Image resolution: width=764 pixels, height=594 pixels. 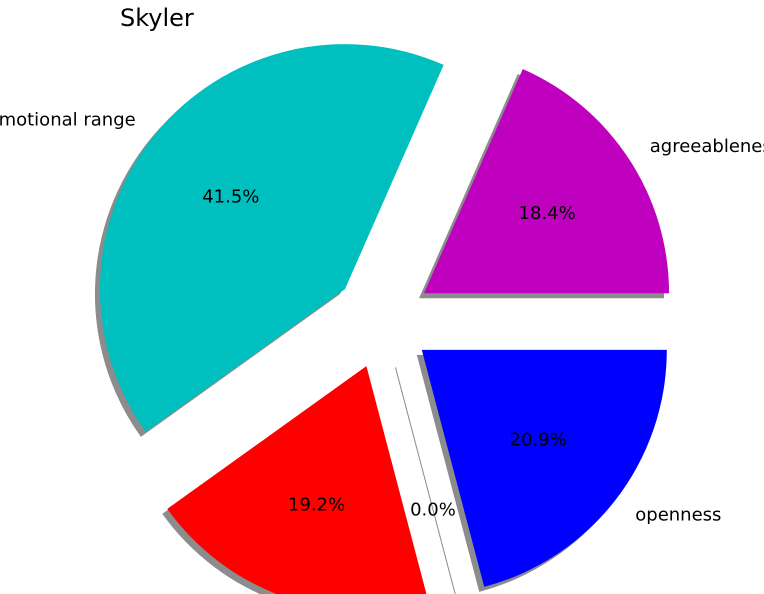 What do you see at coordinates (547, 181) in the screenshot?
I see `slice-agreeableness` at bounding box center [547, 181].